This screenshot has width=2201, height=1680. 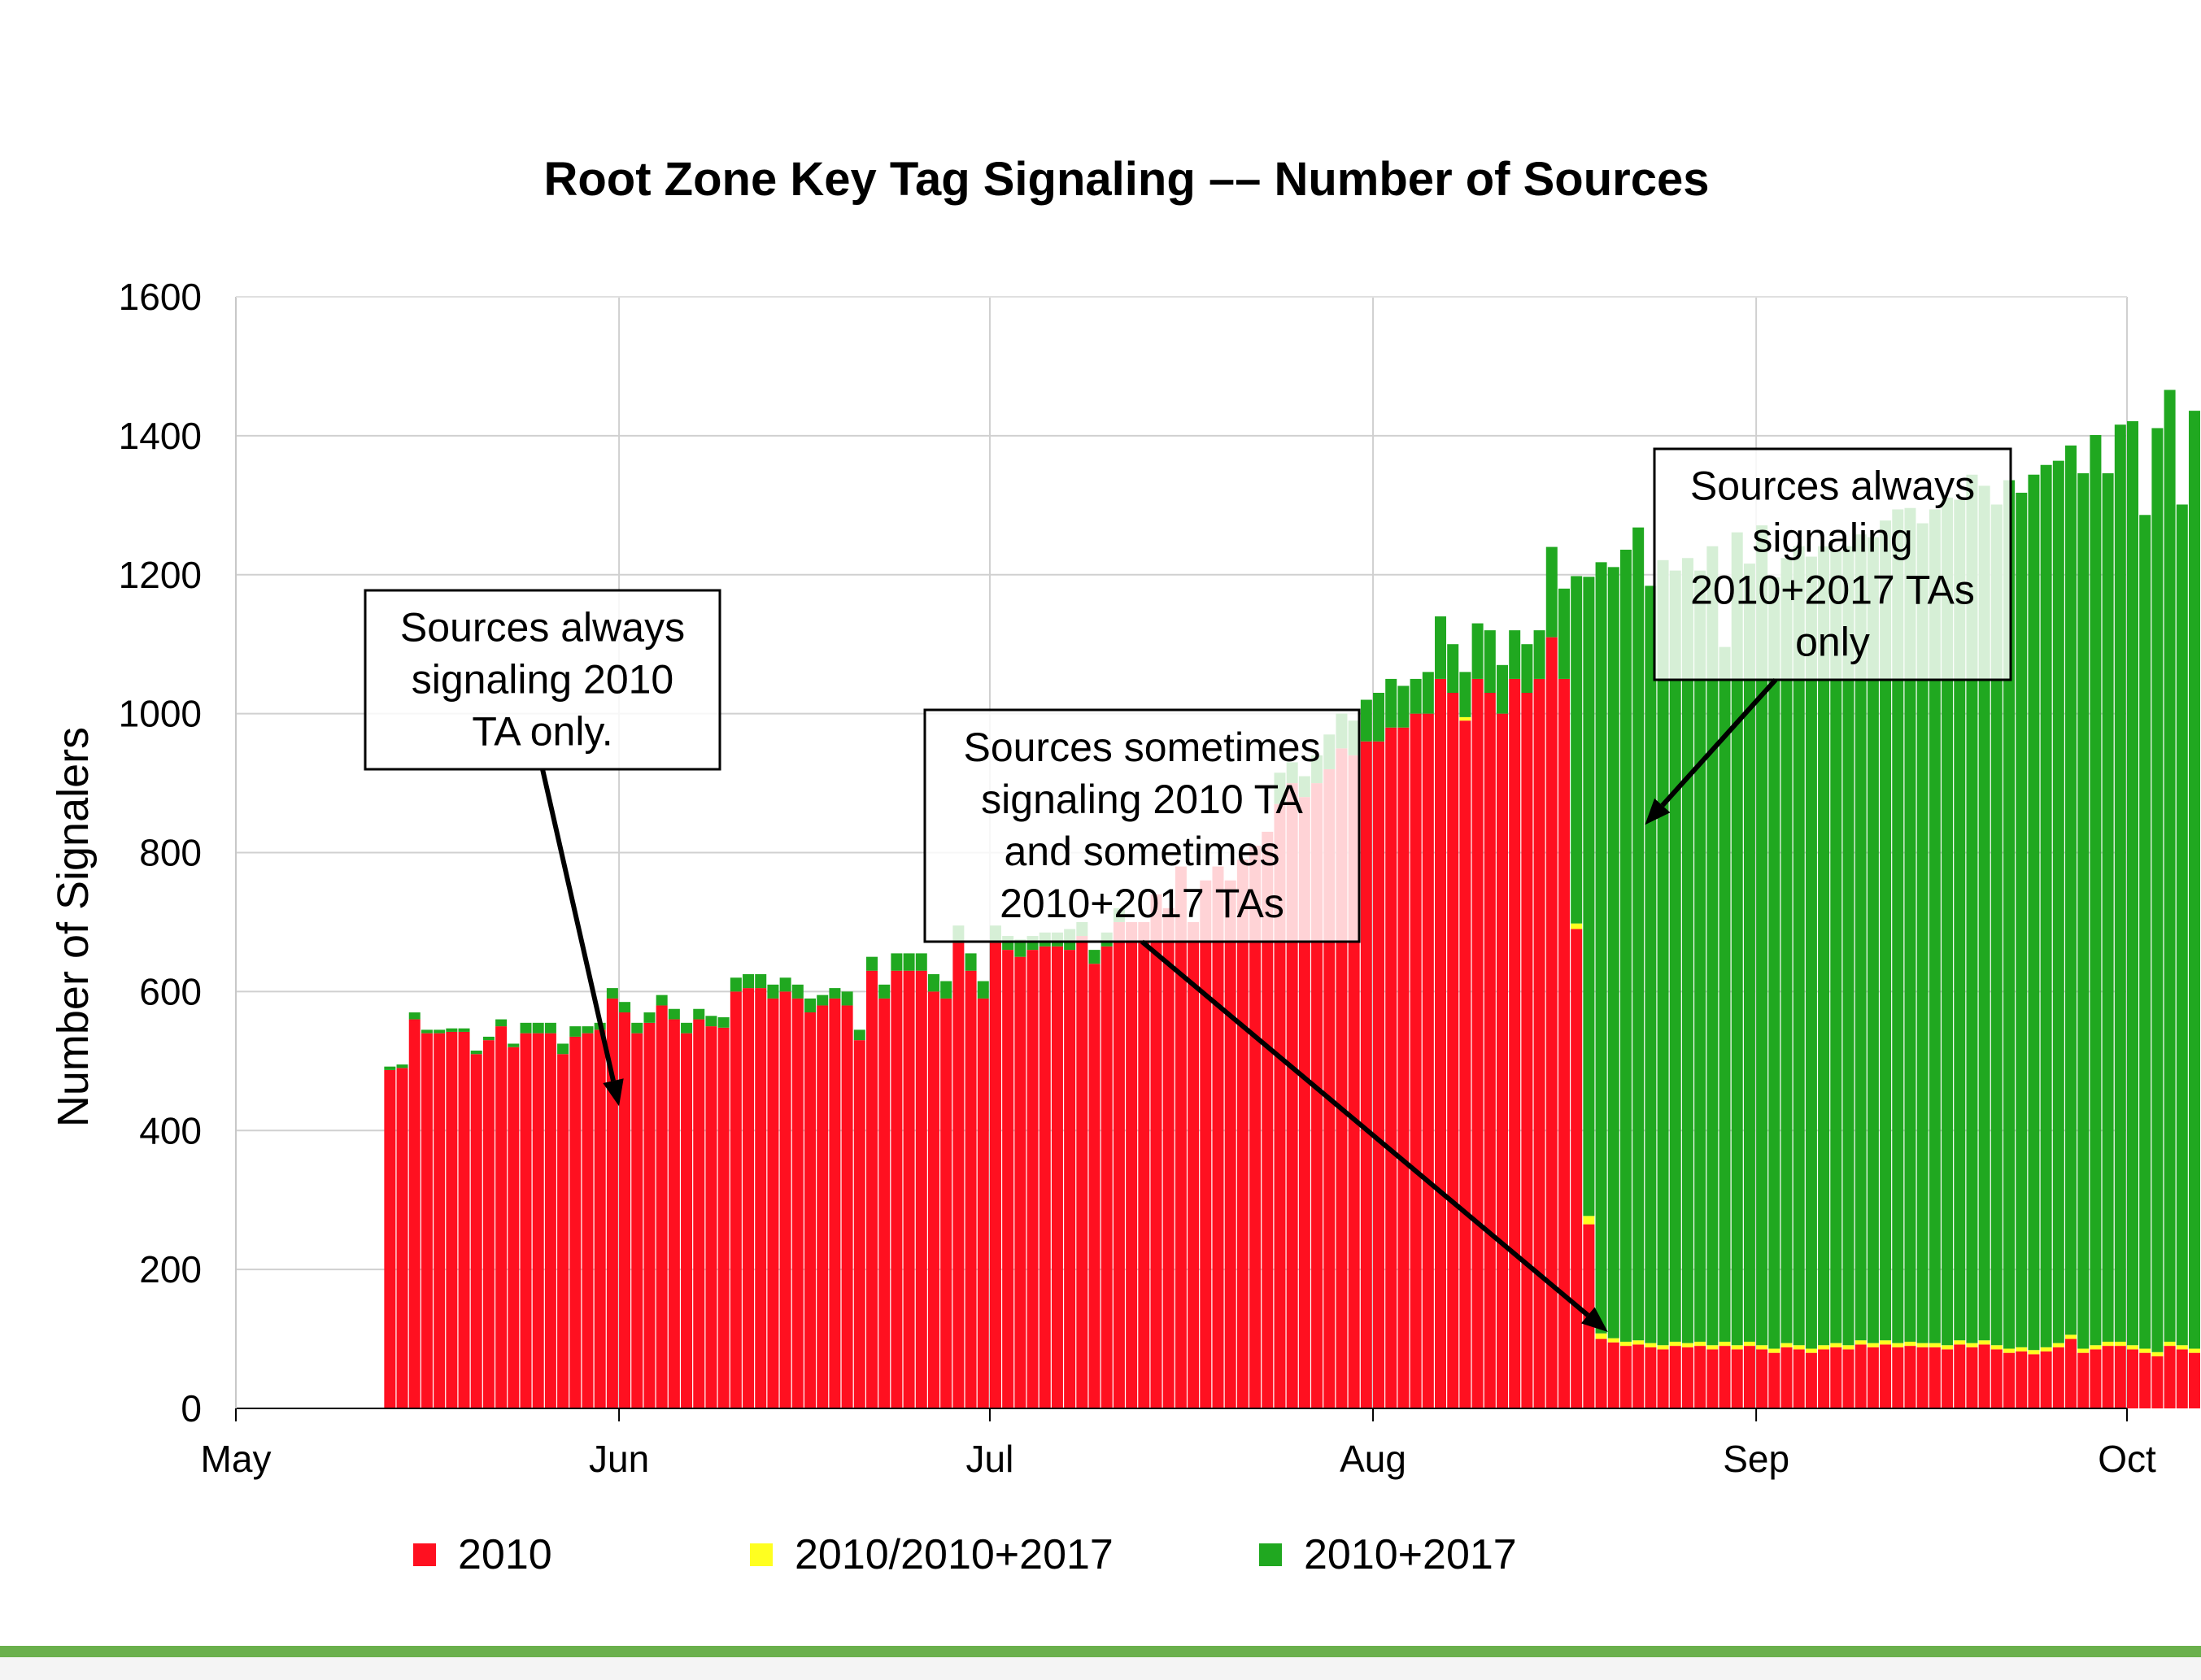 I want to click on annotation-text-line: only, so click(x=1832, y=642).